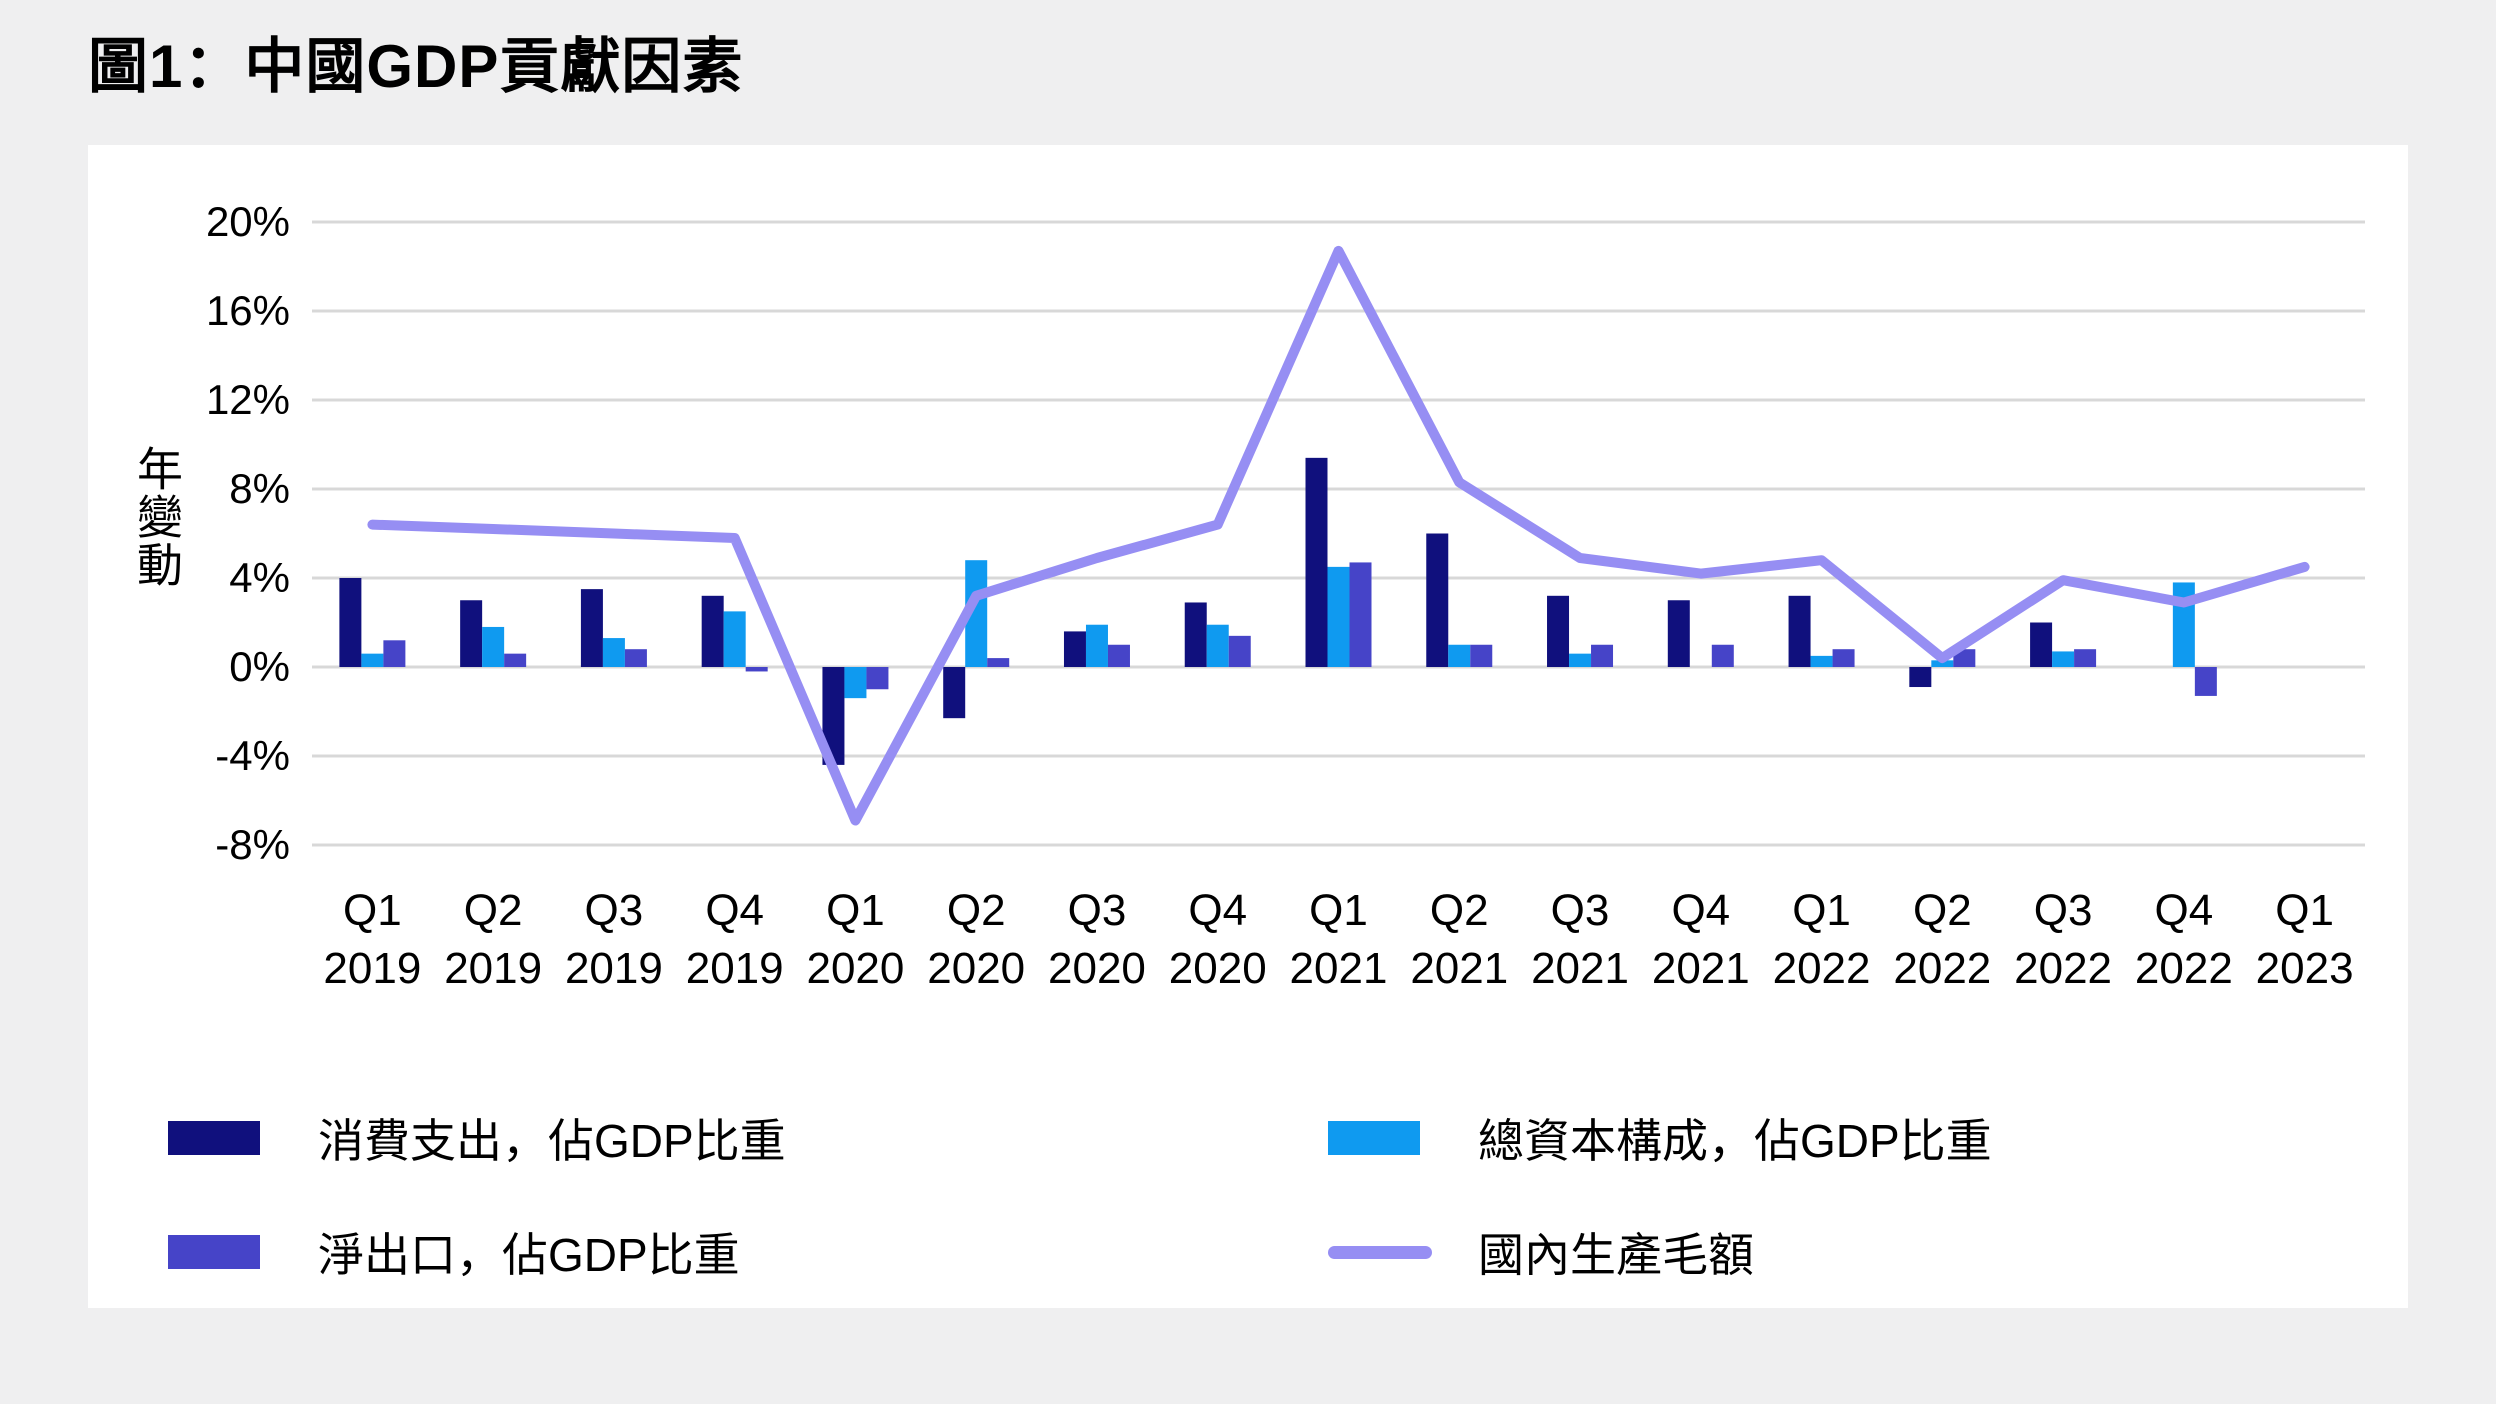 Image resolution: width=2496 pixels, height=1404 pixels. What do you see at coordinates (372, 939) in the screenshot?
I see `x-tick-label: Q1 2019` at bounding box center [372, 939].